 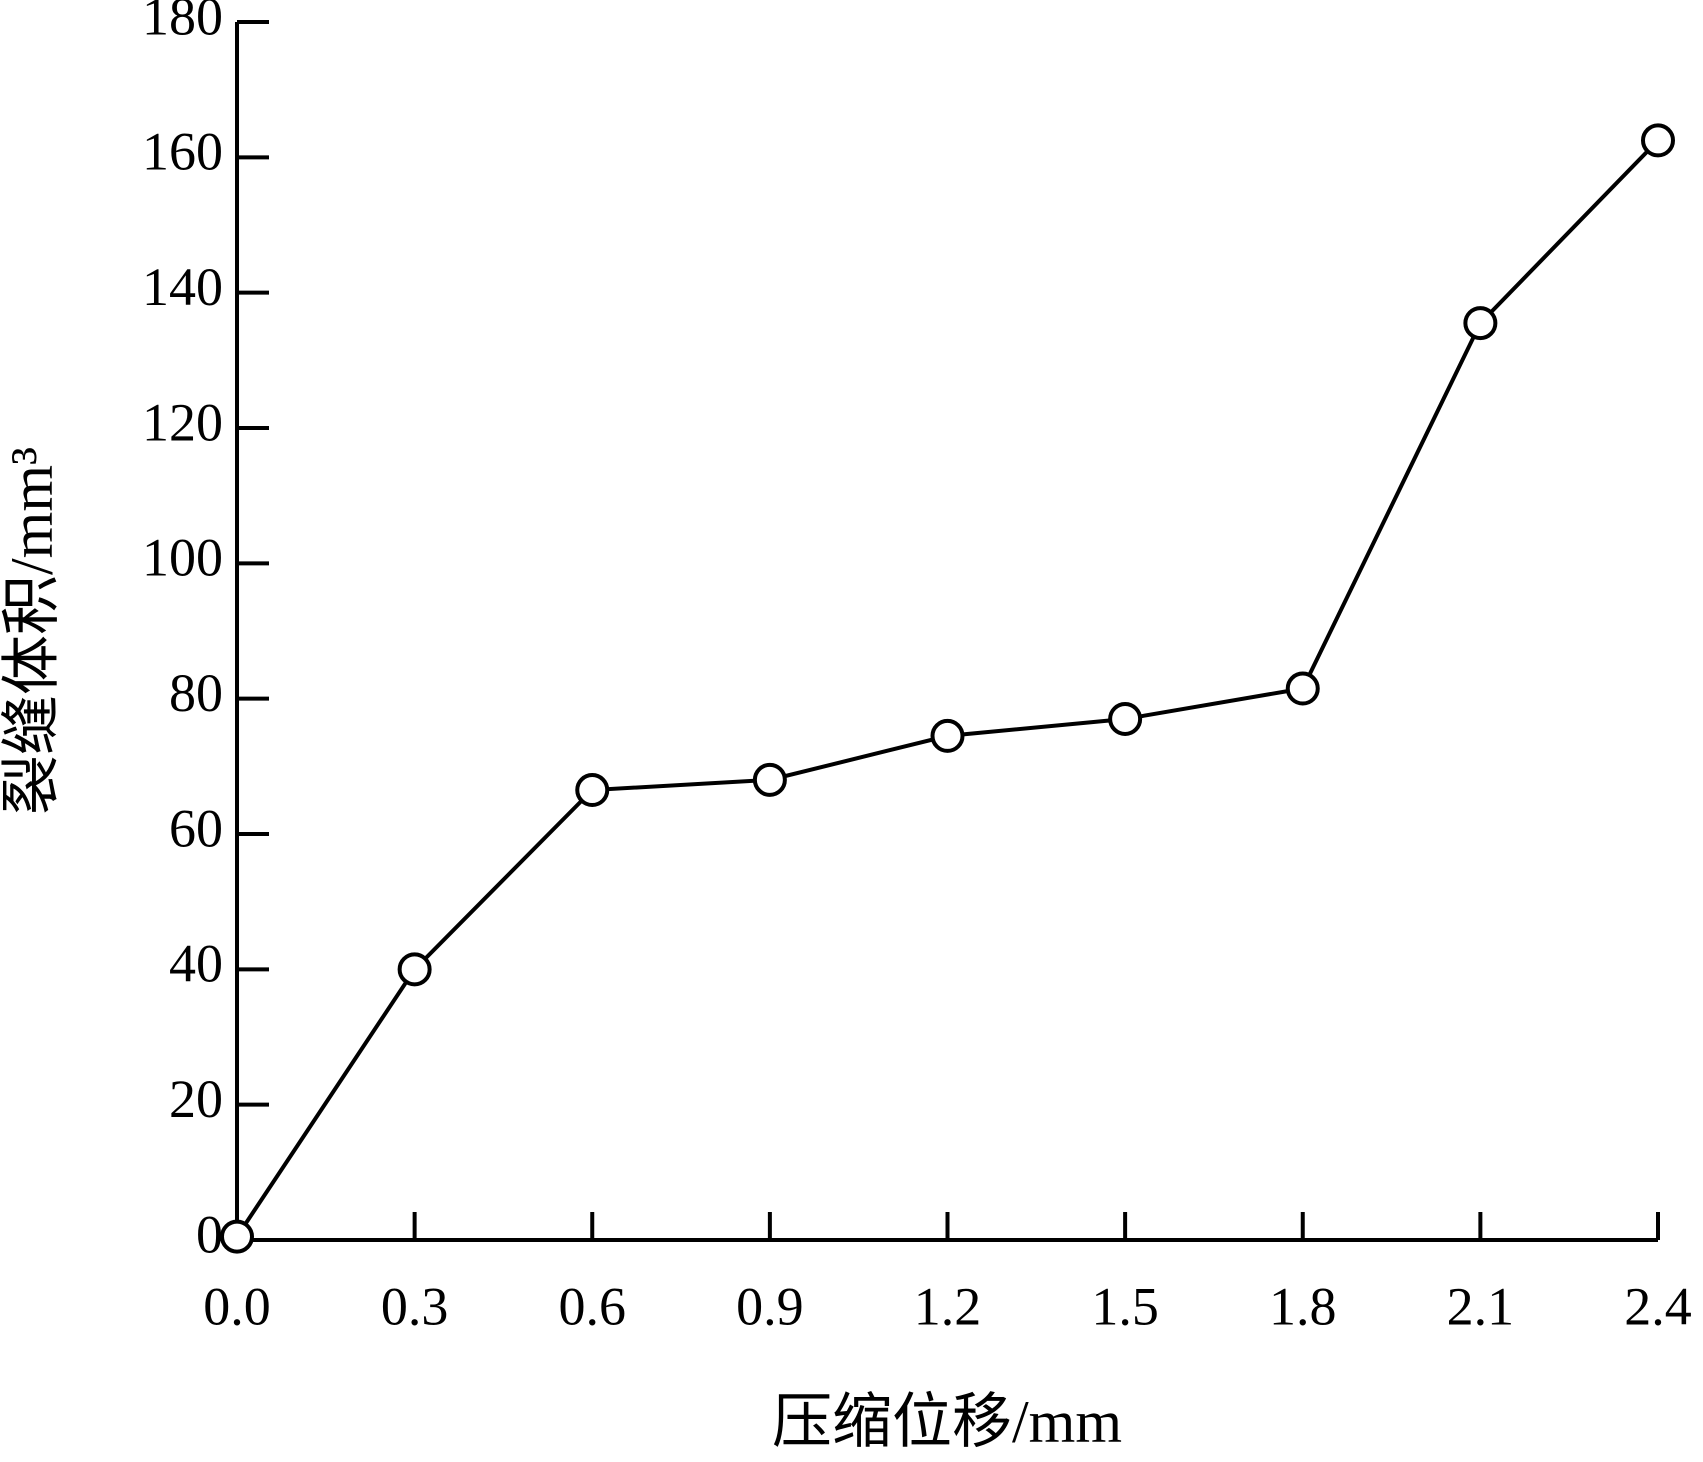 What do you see at coordinates (237, 1306) in the screenshot?
I see `x-tick-label: 0.0` at bounding box center [237, 1306].